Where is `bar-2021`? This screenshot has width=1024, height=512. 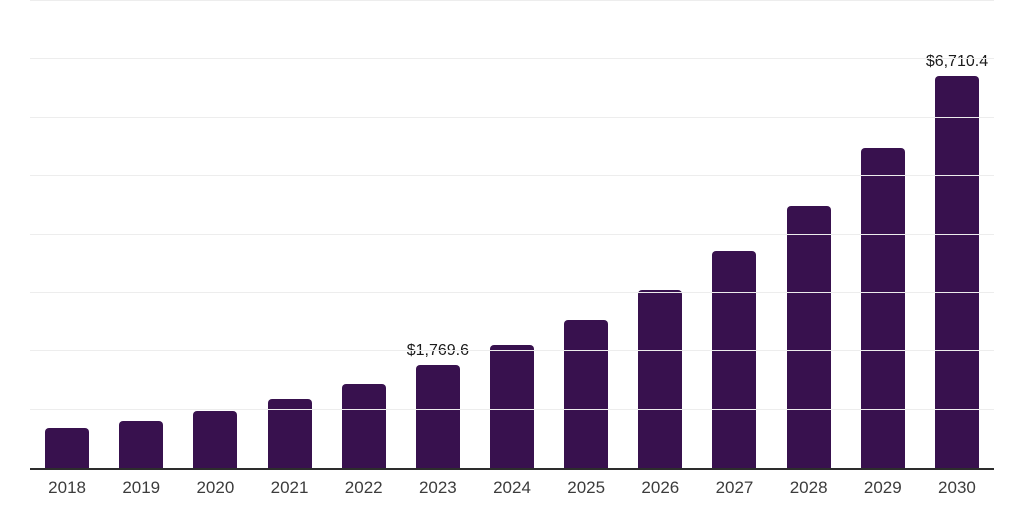
bar-2021 is located at coordinates (289, 433).